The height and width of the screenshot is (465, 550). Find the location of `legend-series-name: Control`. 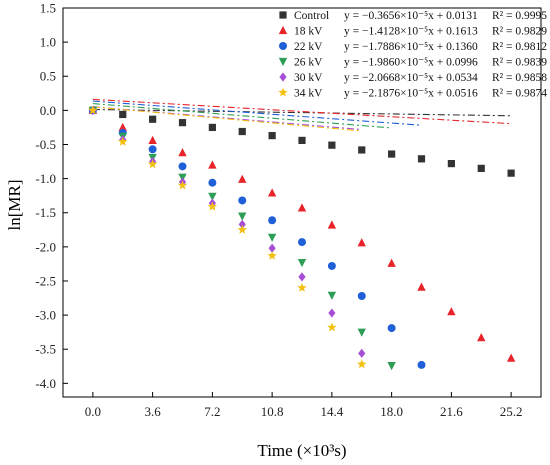

legend-series-name: Control is located at coordinates (311, 16).